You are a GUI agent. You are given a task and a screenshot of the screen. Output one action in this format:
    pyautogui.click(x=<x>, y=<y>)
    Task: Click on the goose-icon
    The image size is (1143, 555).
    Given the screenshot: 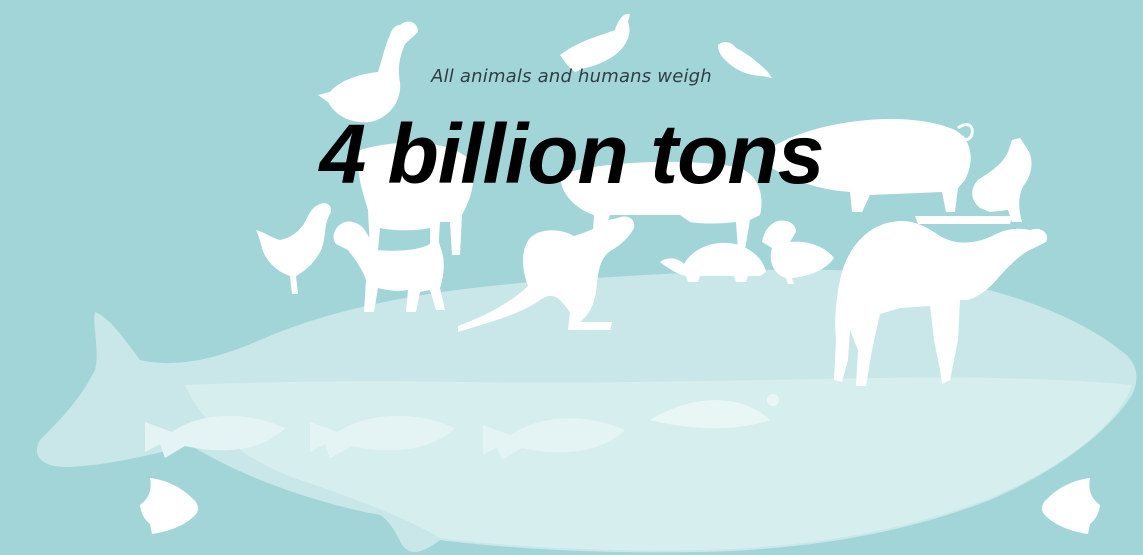 What is the action you would take?
    pyautogui.click(x=368, y=72)
    